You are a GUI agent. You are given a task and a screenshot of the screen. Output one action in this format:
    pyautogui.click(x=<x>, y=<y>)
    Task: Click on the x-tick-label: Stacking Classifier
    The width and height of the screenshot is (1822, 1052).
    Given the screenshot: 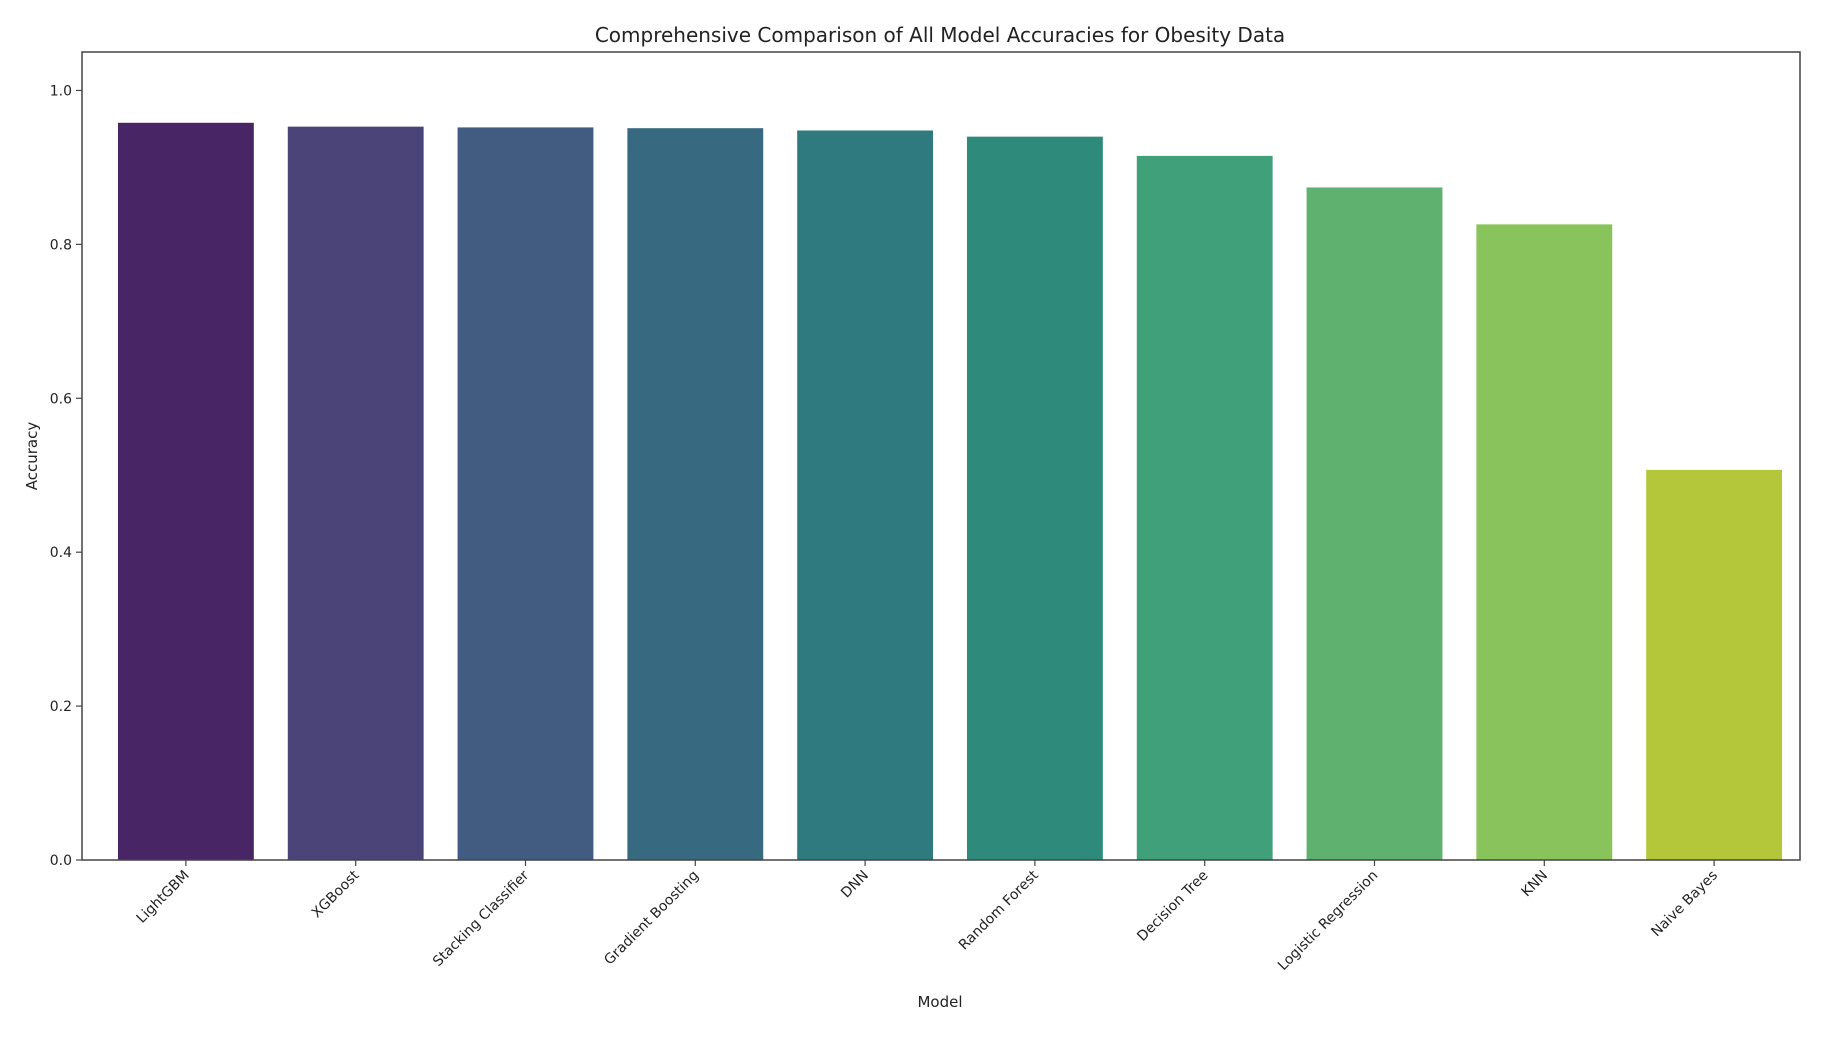 What is the action you would take?
    pyautogui.click(x=481, y=918)
    